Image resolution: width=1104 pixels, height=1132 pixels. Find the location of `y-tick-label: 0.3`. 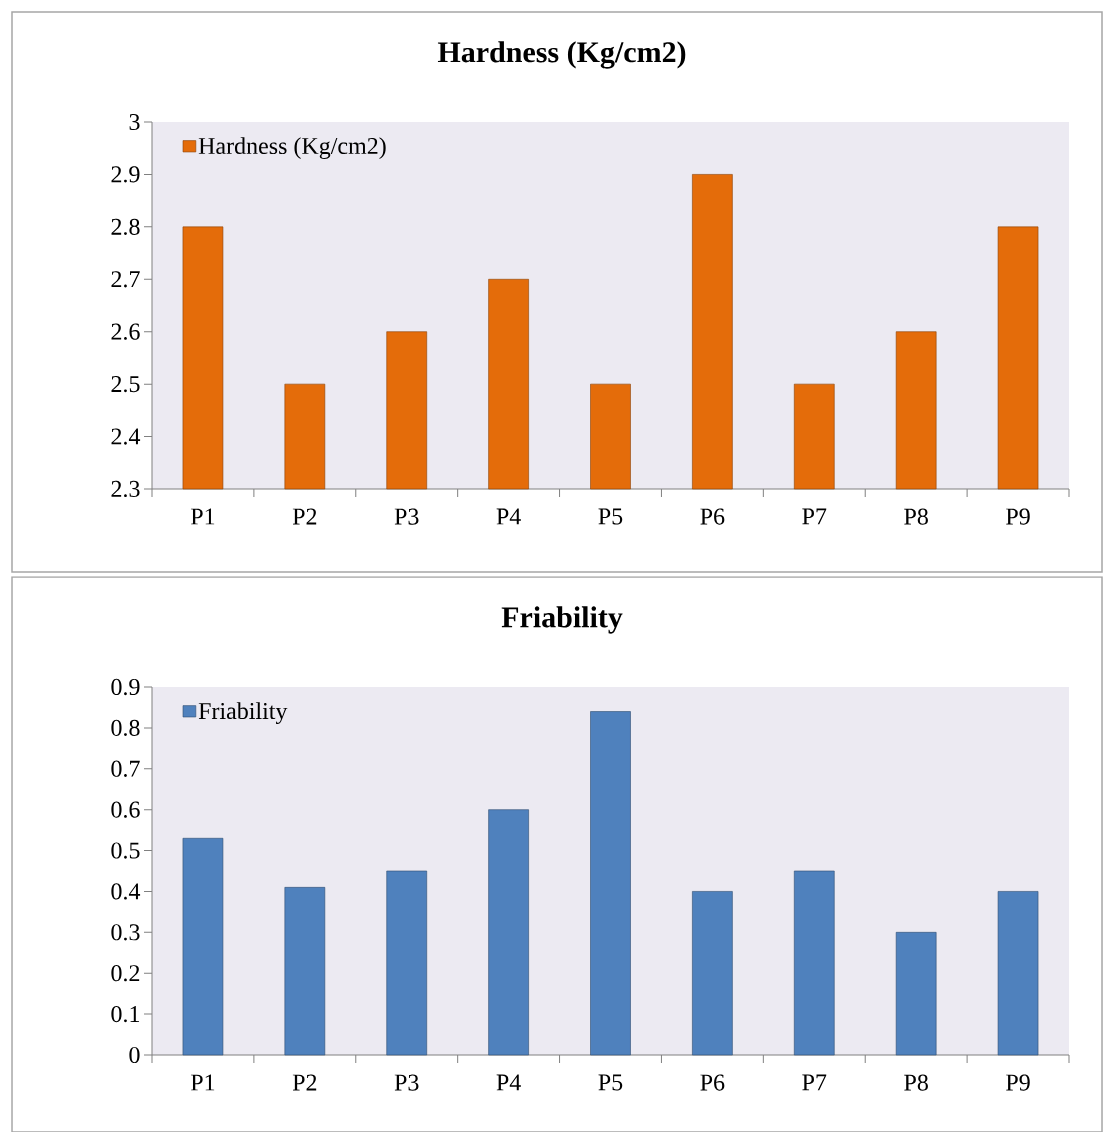

y-tick-label: 0.3 is located at coordinates (125, 932).